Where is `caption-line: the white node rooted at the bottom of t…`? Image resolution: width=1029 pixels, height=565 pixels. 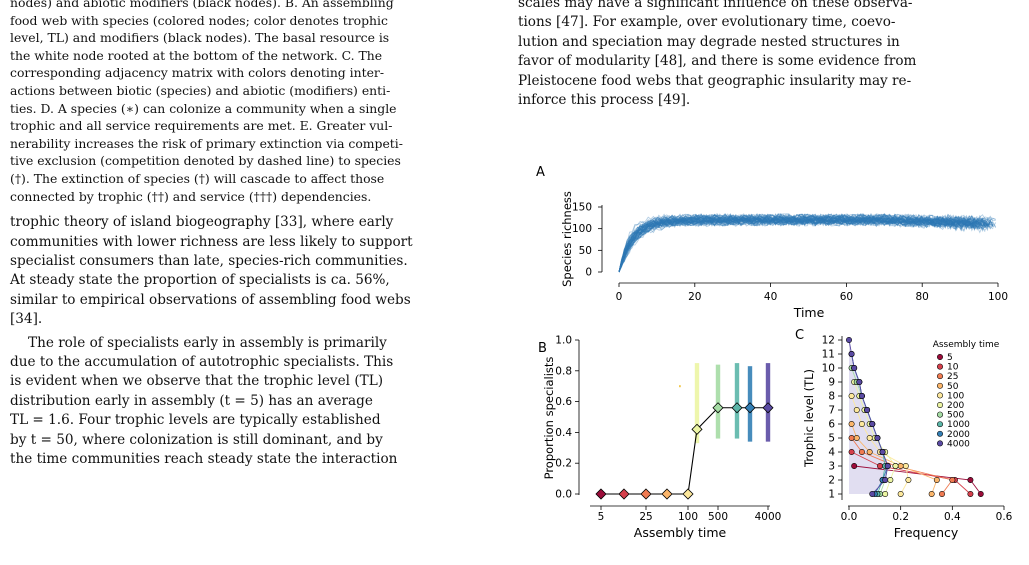 caption-line: the white node rooted at the bottom of t… is located at coordinates (196, 55).